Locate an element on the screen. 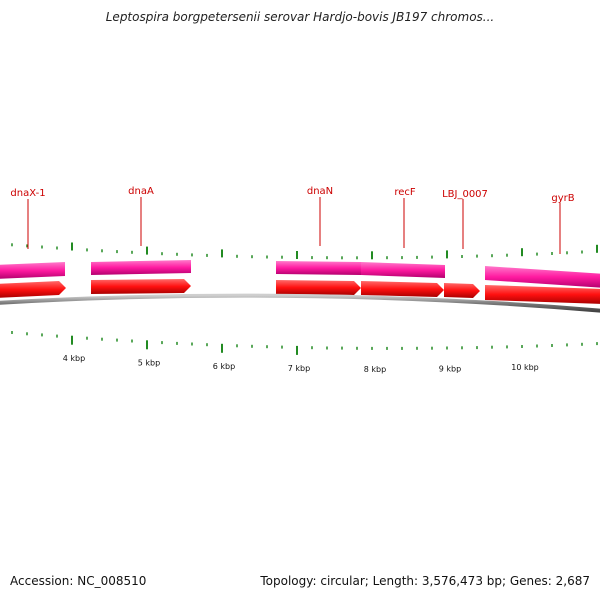  scale-label: 8 kbp is located at coordinates (375, 369).